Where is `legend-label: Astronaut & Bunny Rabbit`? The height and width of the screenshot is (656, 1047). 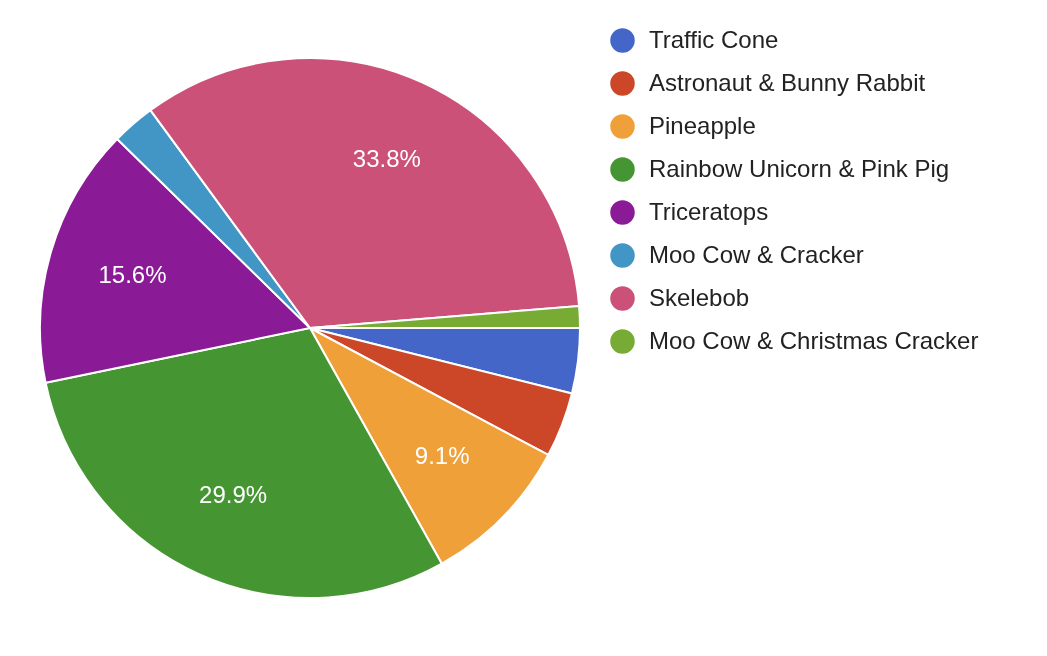 legend-label: Astronaut & Bunny Rabbit is located at coordinates (787, 82).